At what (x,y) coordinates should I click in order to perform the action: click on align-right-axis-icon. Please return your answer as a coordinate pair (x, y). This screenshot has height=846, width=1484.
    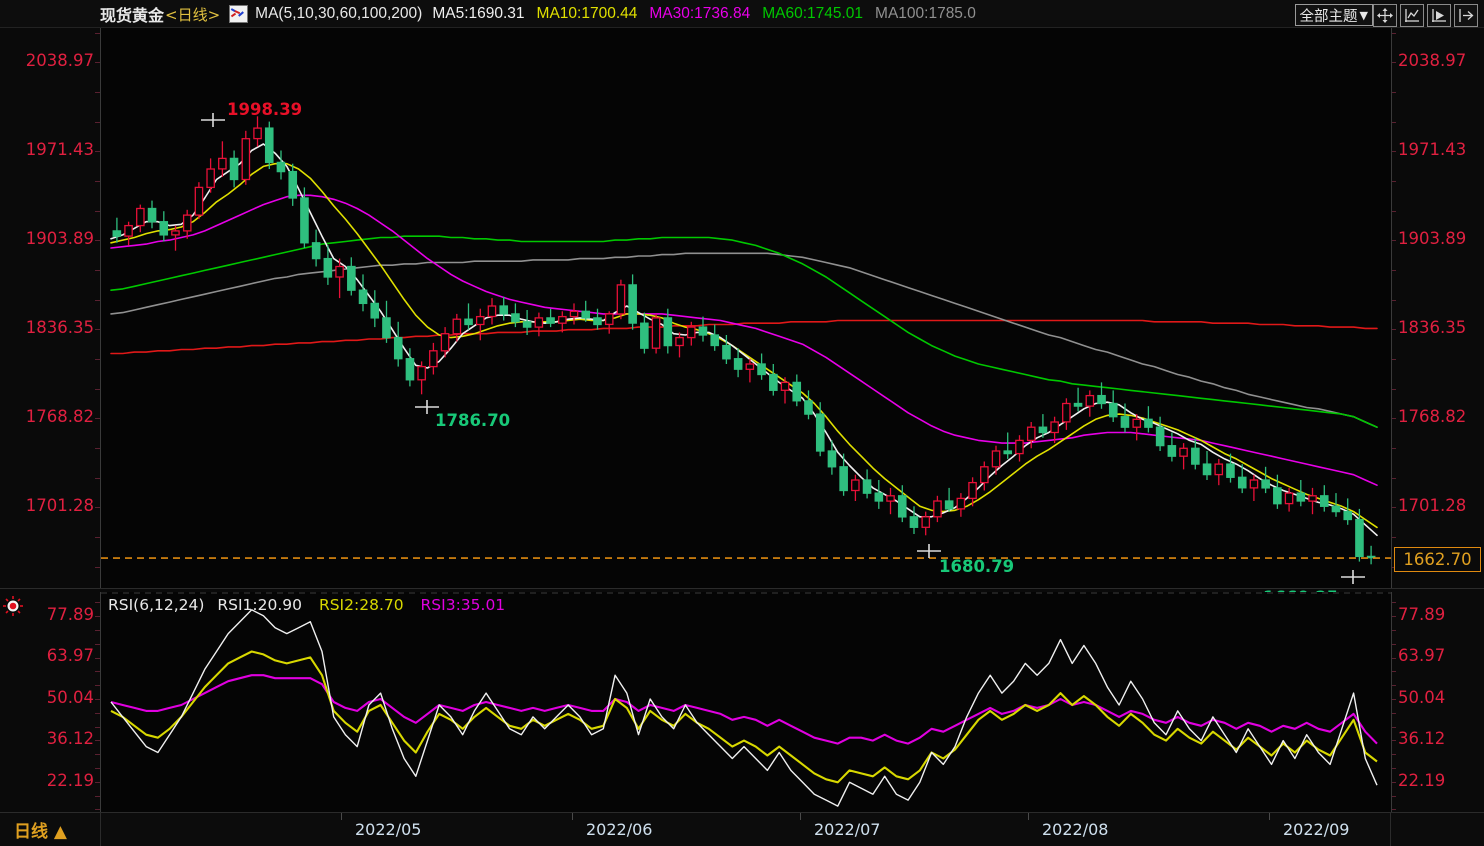
    Looking at the image, I should click on (1439, 15).